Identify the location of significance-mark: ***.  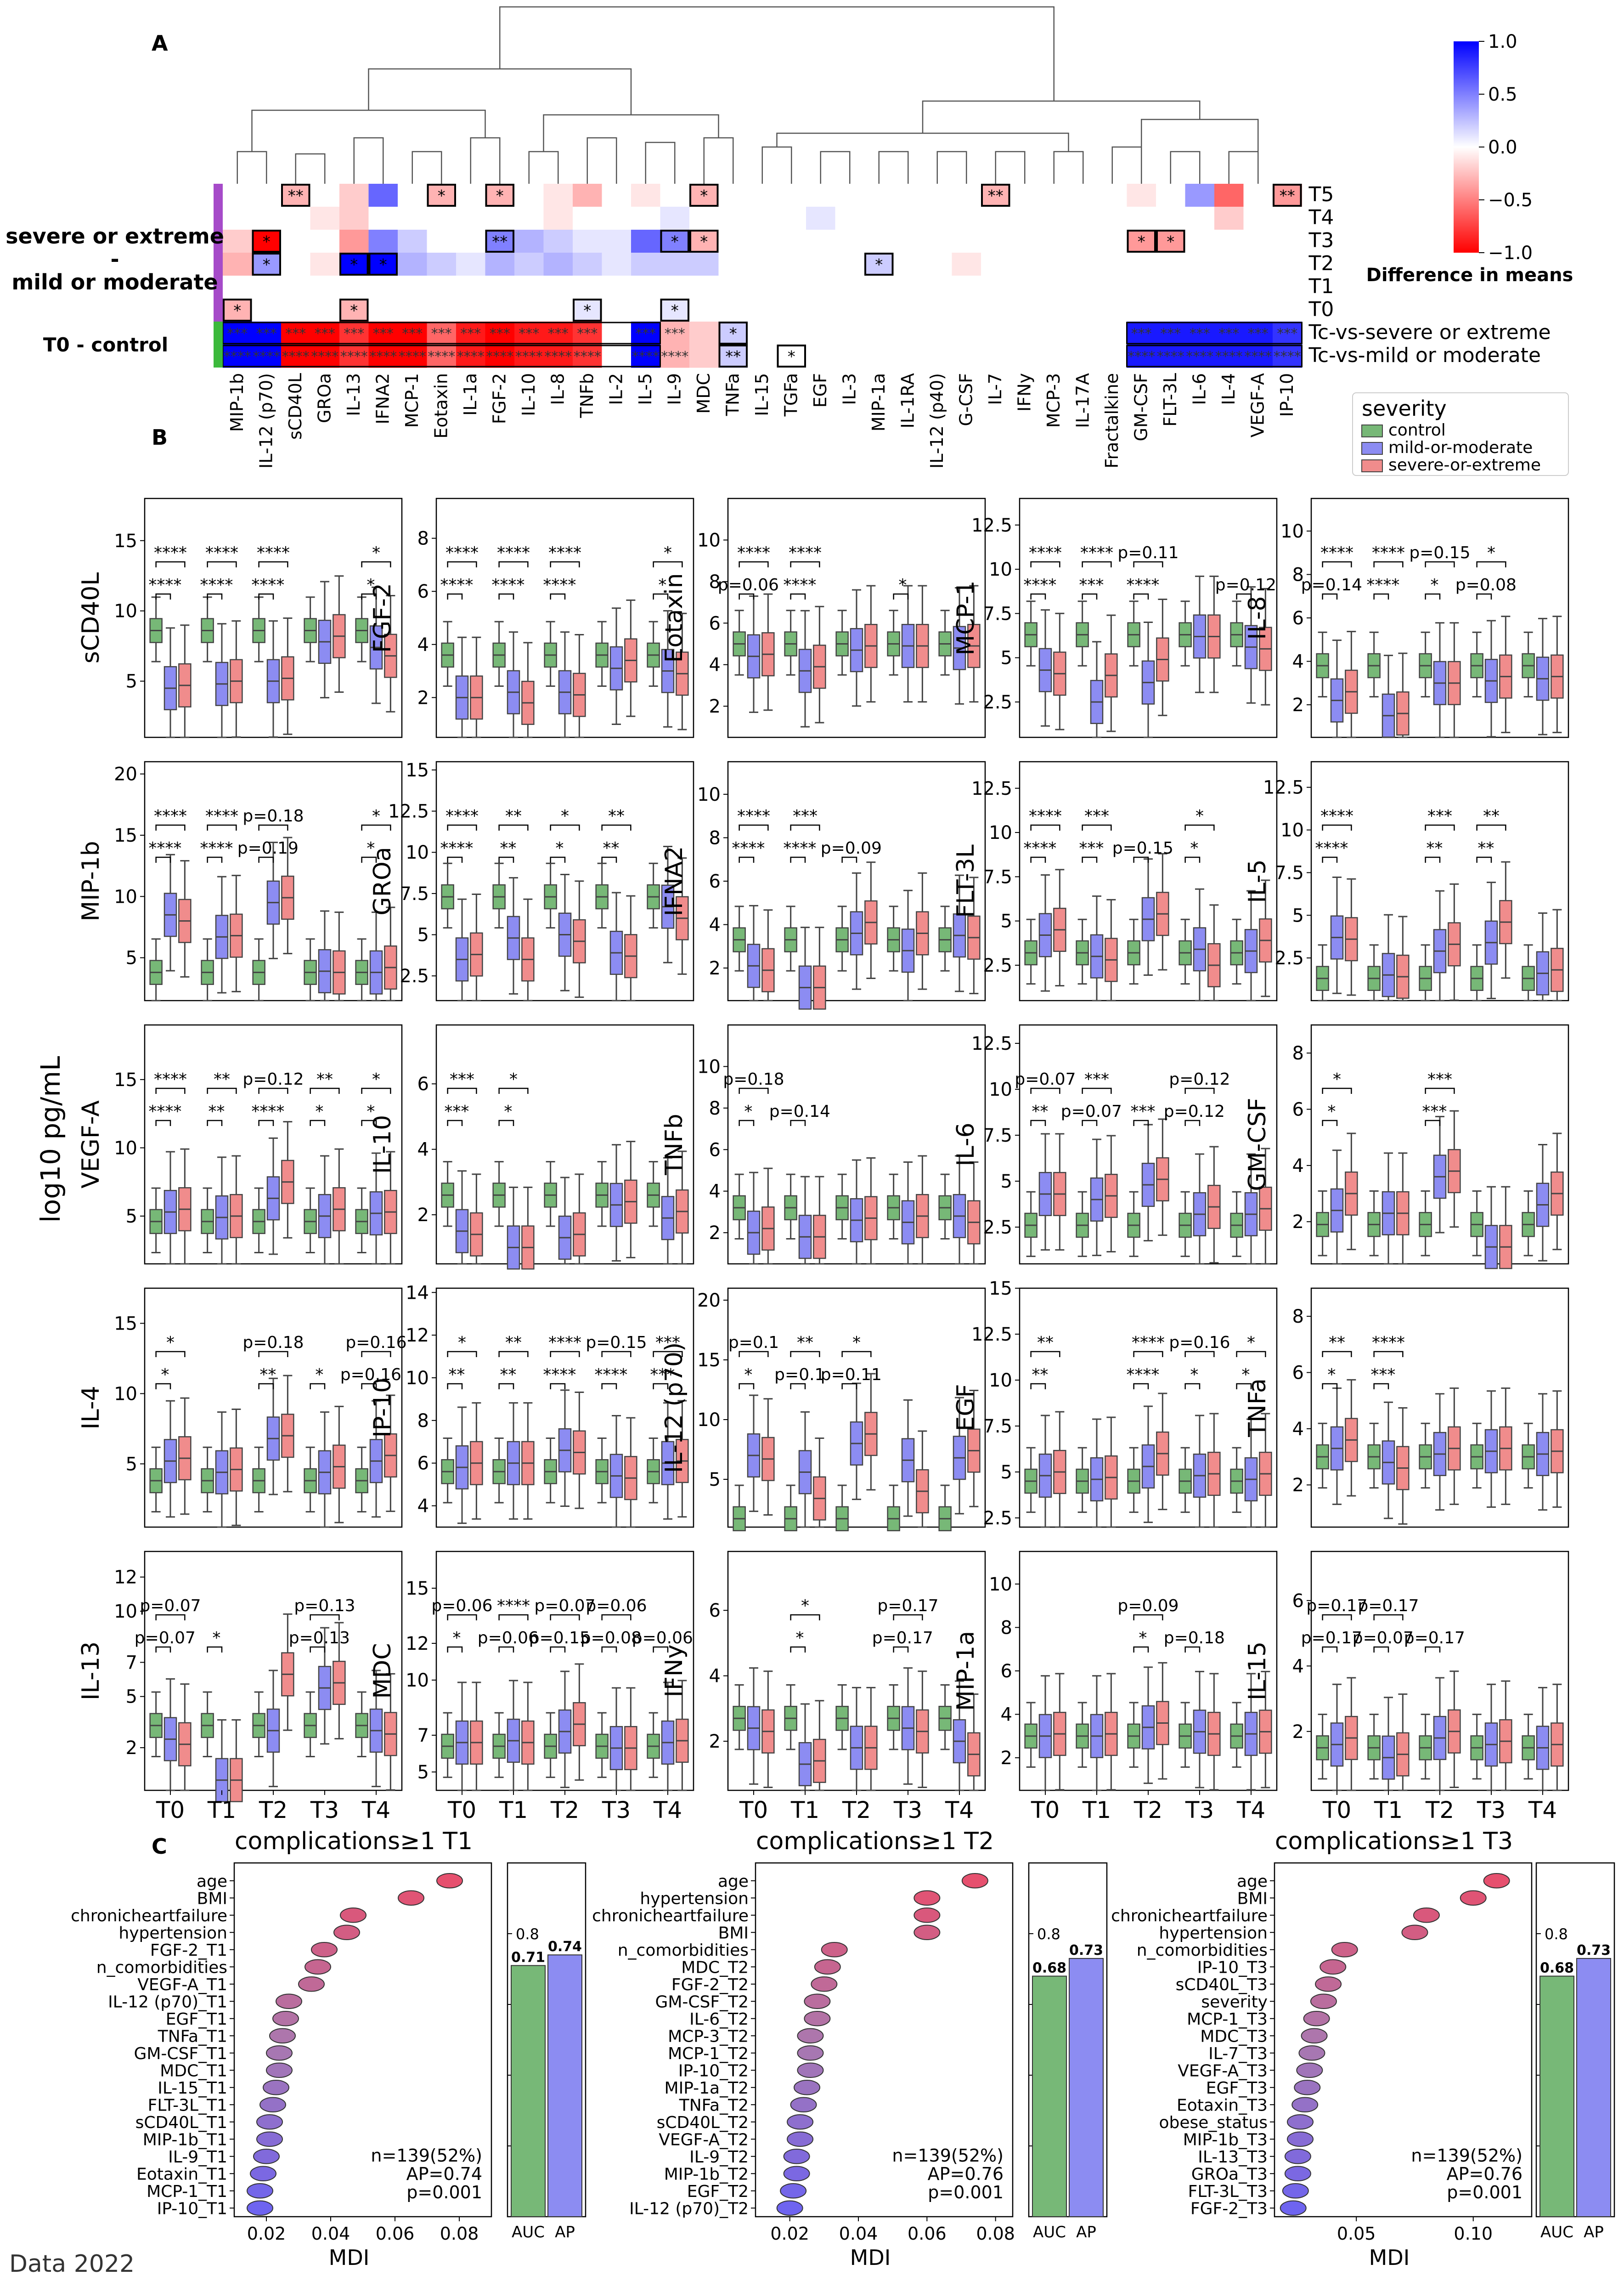
(529, 334).